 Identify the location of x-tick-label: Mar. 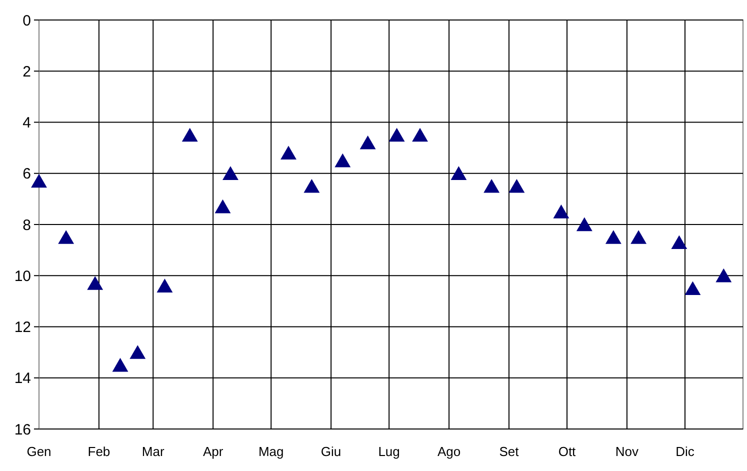
(153, 451).